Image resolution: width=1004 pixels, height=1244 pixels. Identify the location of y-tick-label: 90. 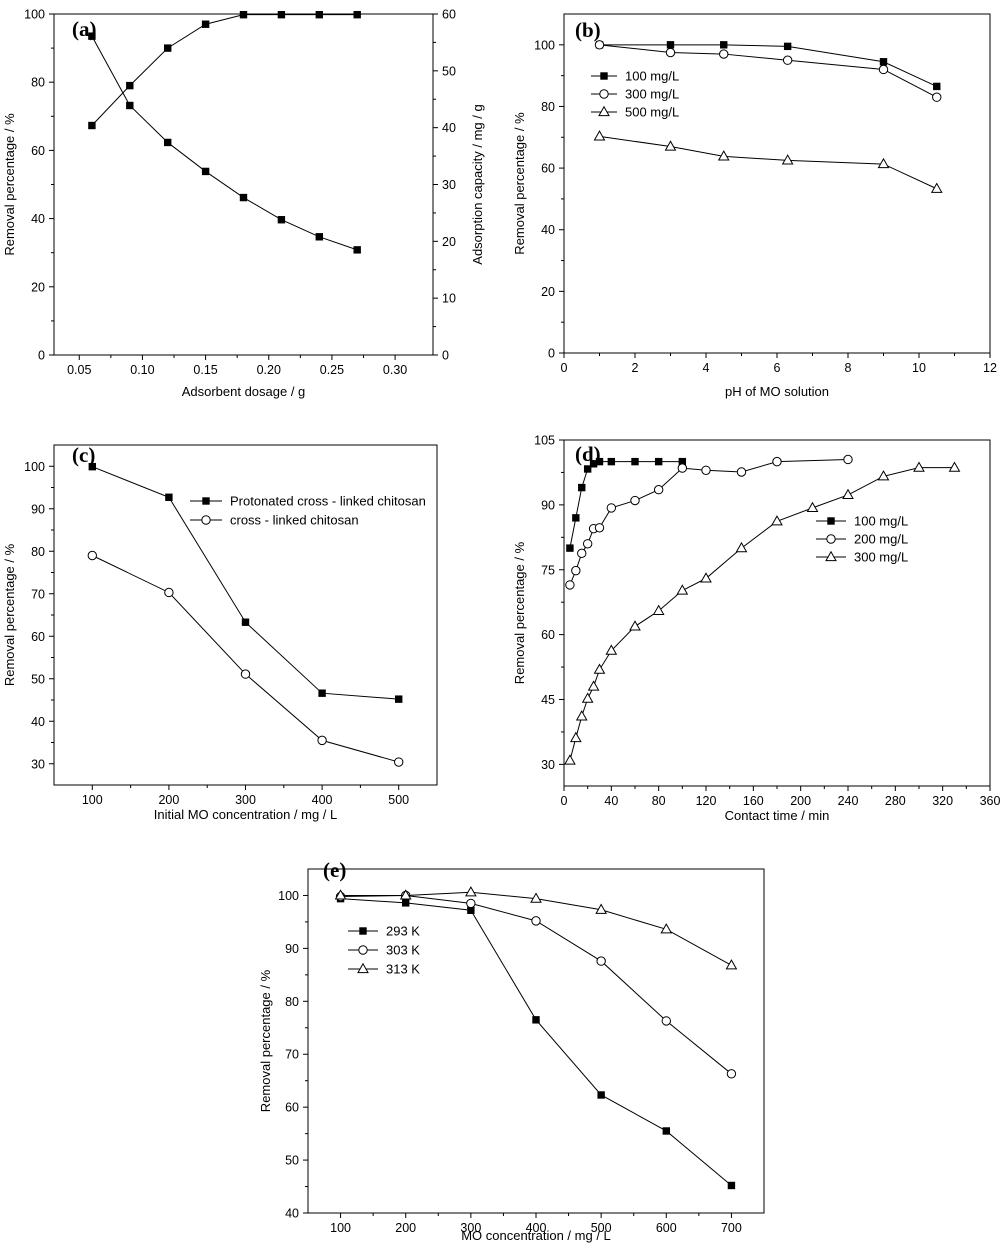
(548, 505).